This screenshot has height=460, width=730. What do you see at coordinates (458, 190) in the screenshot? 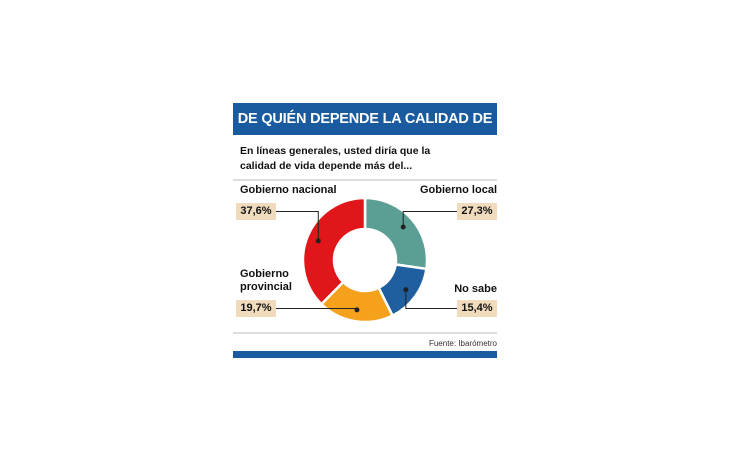
I see `category-label: Gobierno local` at bounding box center [458, 190].